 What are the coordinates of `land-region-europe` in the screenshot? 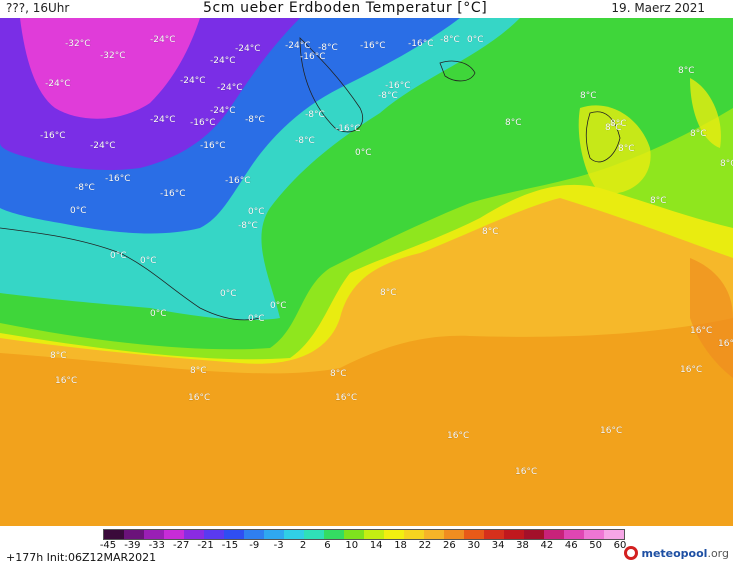 It's located at (614, 149).